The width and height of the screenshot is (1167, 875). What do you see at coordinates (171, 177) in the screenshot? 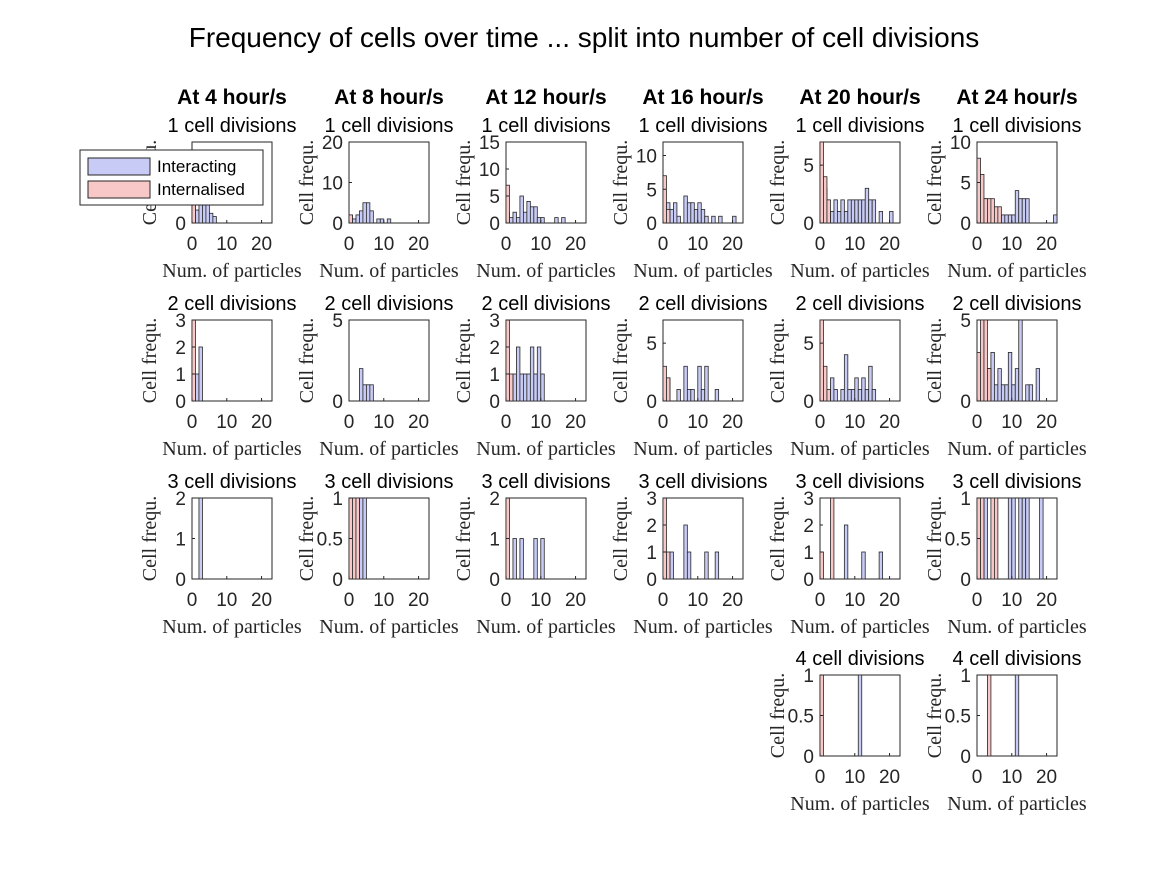
I see `legend: Interacting Internalised` at bounding box center [171, 177].